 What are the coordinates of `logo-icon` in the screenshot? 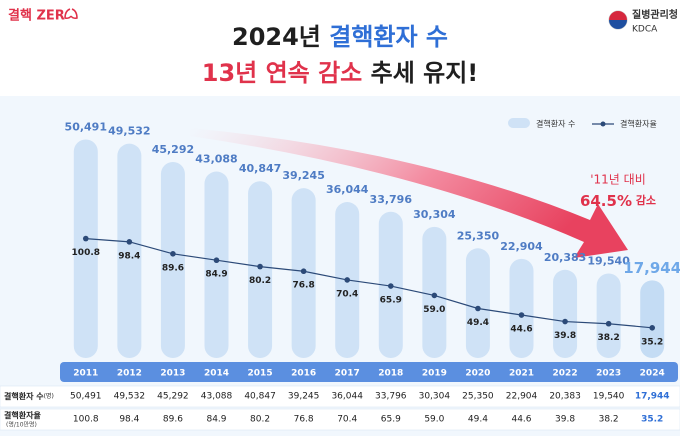 It's located at (71, 13).